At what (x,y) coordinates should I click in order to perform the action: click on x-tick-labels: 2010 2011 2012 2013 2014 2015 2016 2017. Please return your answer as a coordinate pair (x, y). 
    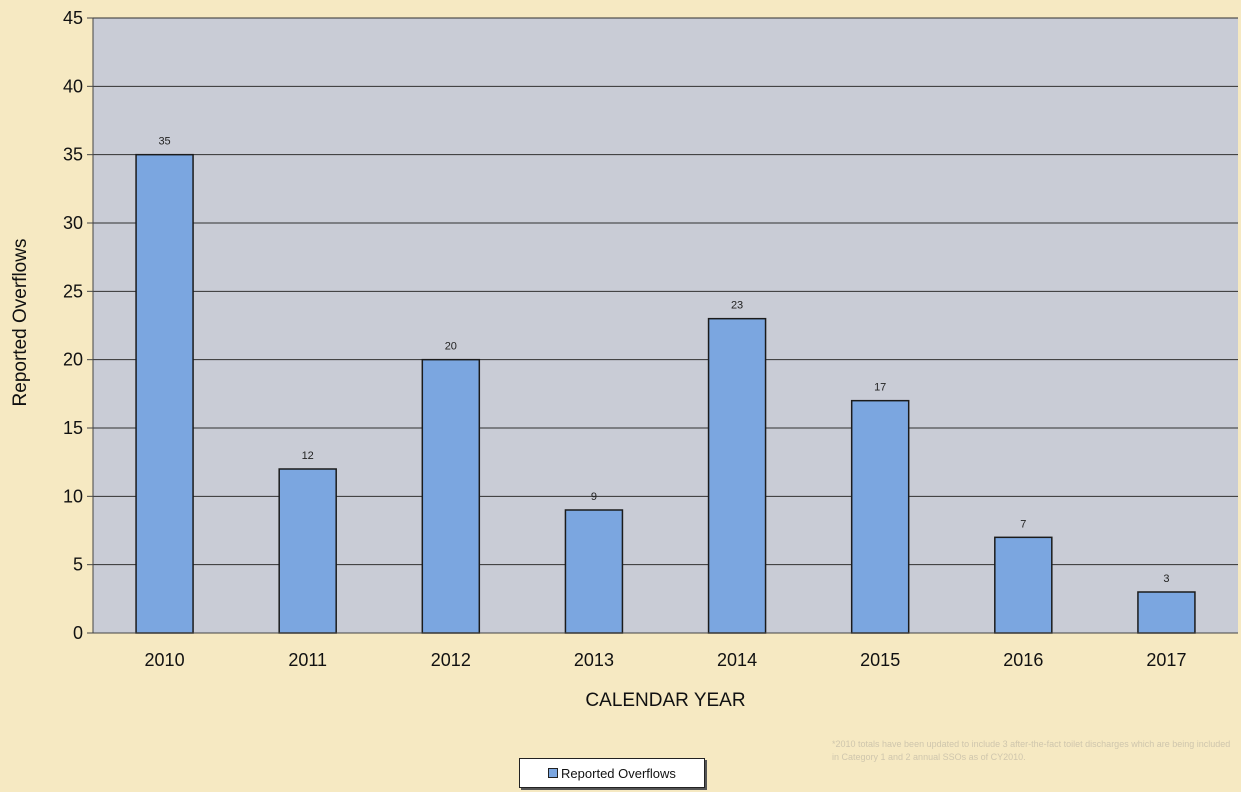
    Looking at the image, I should click on (666, 660).